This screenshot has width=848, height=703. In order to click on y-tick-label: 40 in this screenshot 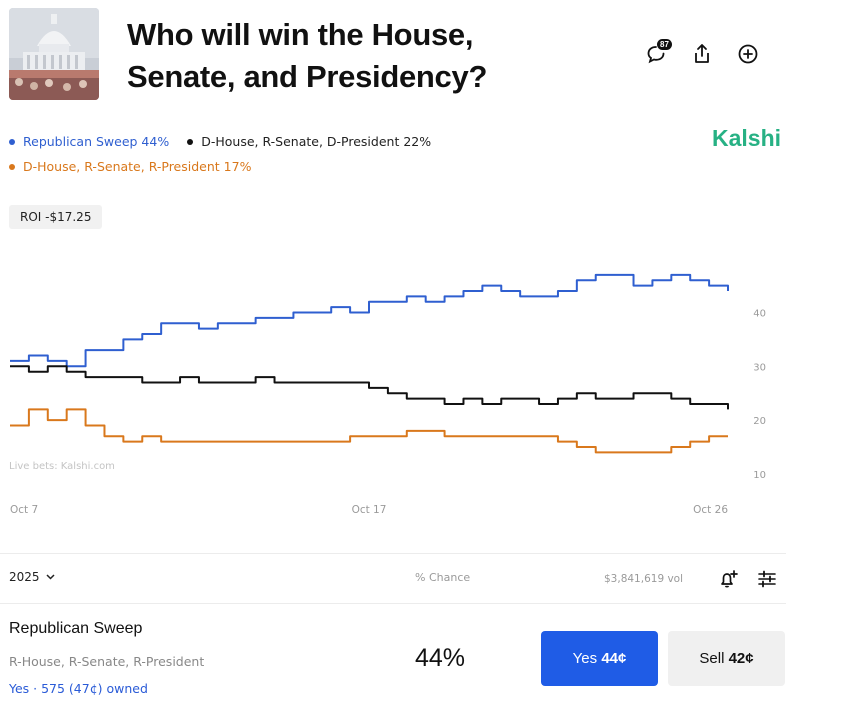, I will do `click(759, 314)`.